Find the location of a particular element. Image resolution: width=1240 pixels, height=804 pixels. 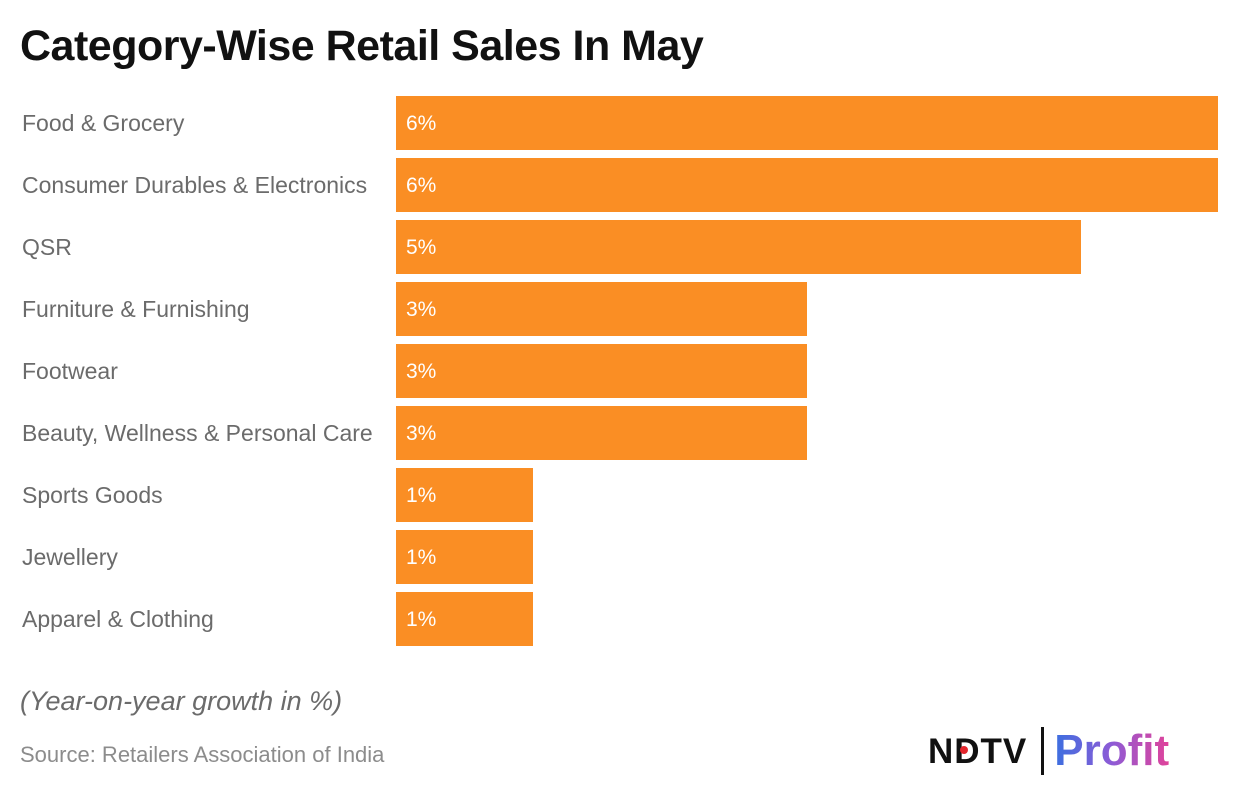

ndtv-profit-logo: NDTV Profit is located at coordinates (1048, 751).